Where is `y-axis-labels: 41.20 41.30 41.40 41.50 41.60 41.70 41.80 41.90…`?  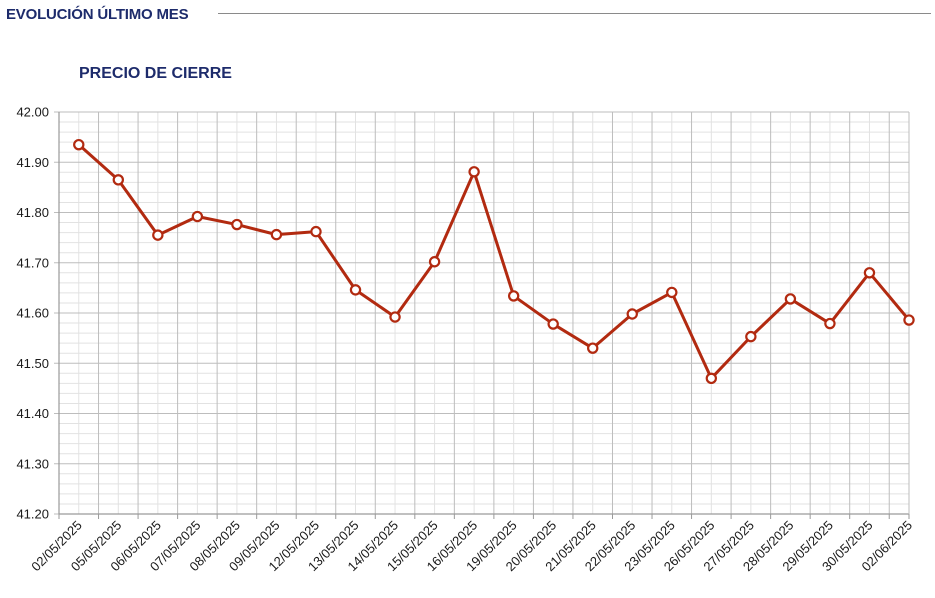
y-axis-labels: 41.20 41.30 41.40 41.50 41.60 41.70 41.80 41.90… is located at coordinates (32, 313).